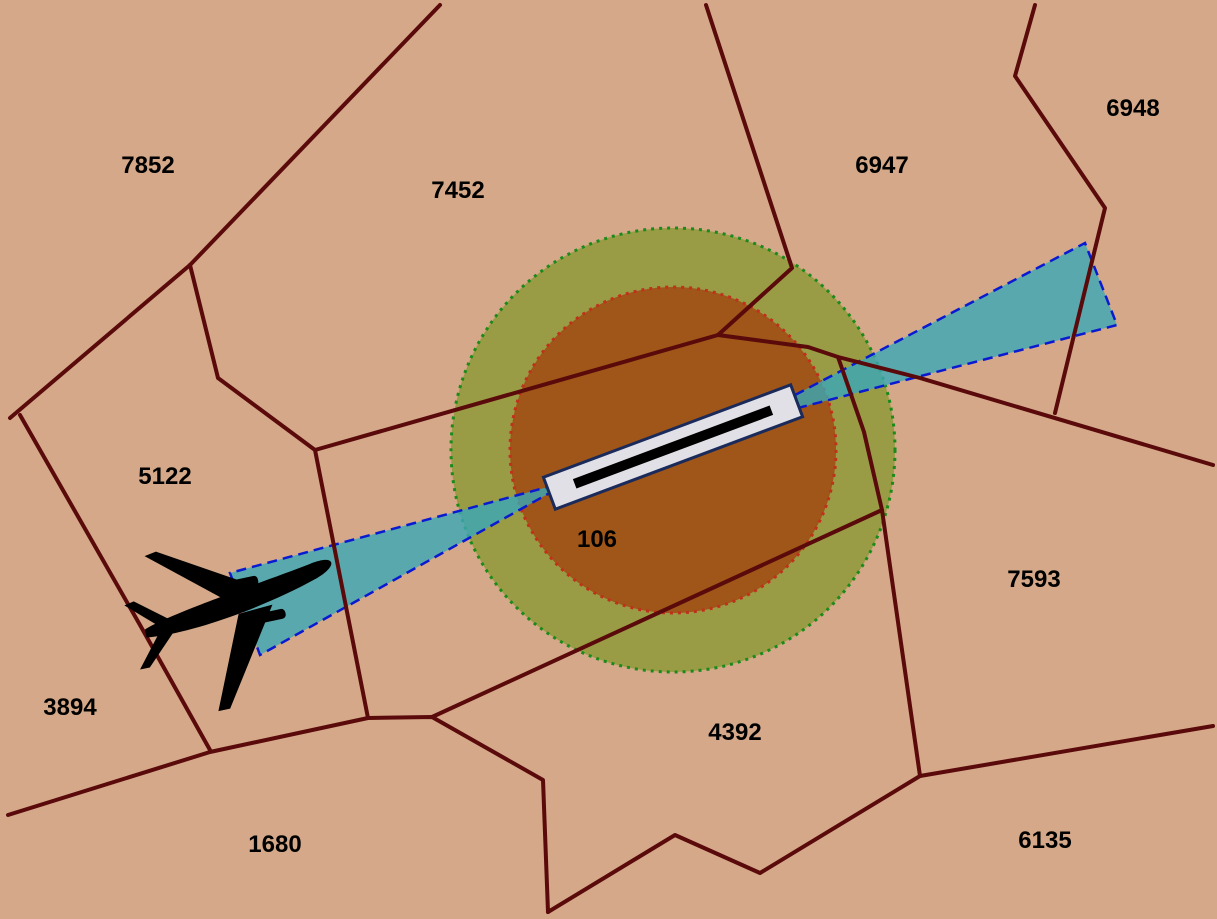 The height and width of the screenshot is (919, 1217). Describe the element at coordinates (274, 844) in the screenshot. I see `zone-label-1680: 1680` at that location.